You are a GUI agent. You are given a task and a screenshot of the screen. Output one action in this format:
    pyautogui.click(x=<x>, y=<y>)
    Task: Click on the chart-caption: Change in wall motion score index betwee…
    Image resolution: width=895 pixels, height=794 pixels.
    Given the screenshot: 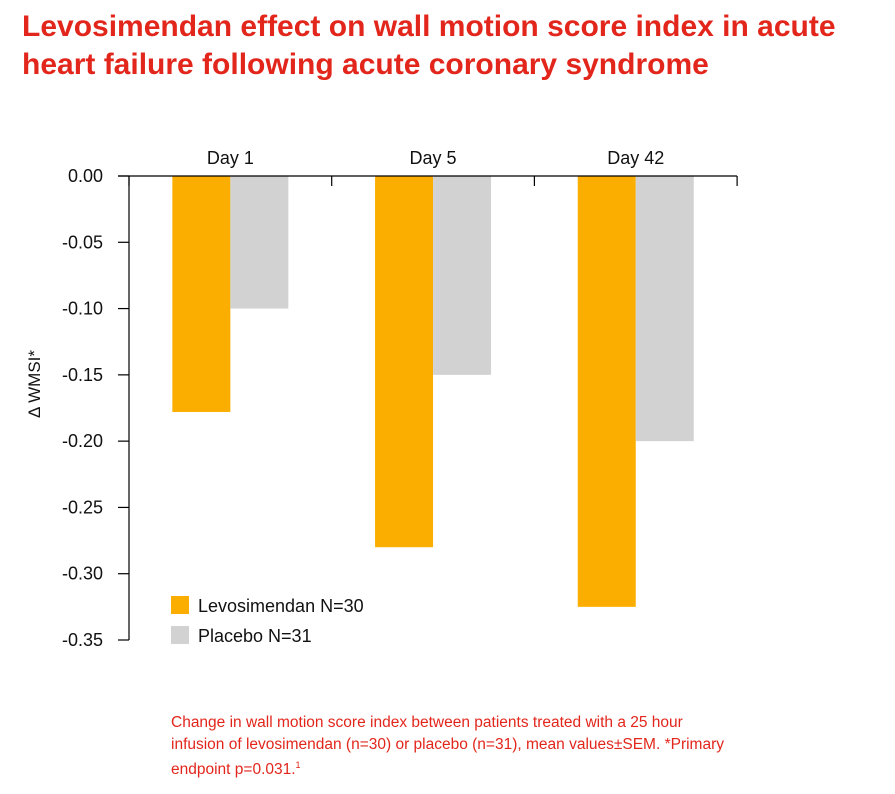 What is the action you would take?
    pyautogui.click(x=451, y=746)
    